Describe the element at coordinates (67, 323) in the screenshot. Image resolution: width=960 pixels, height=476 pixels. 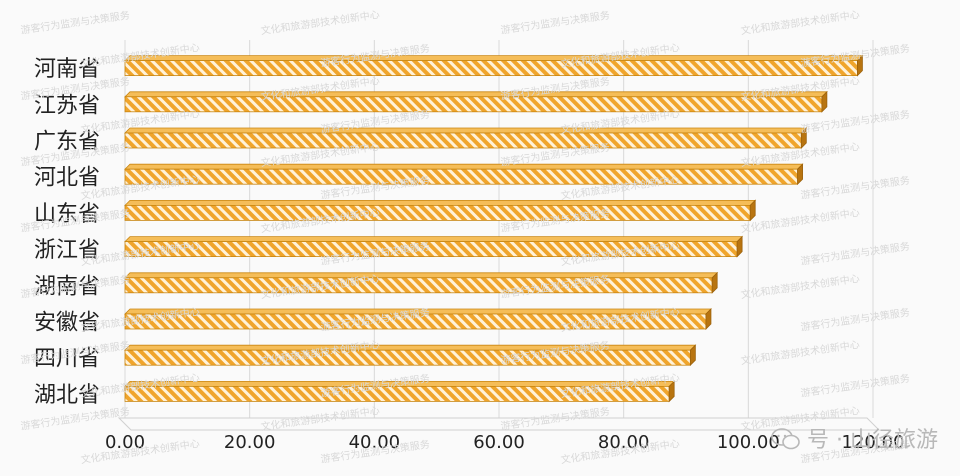
I see `category-label: 安徽省` at that location.